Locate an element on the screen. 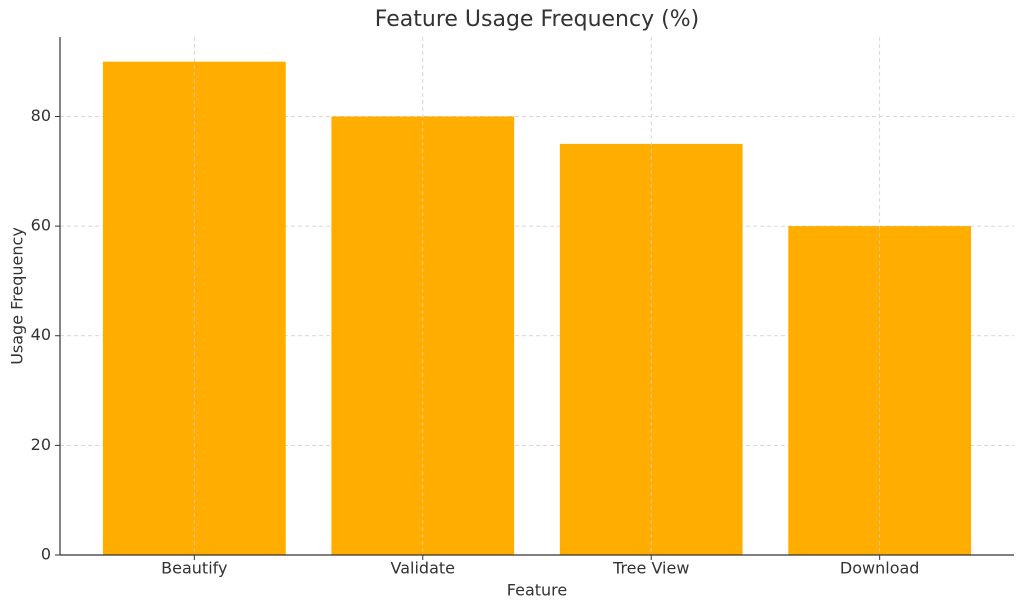 The image size is (1024, 611). y-tick-label: 60 is located at coordinates (41, 225).